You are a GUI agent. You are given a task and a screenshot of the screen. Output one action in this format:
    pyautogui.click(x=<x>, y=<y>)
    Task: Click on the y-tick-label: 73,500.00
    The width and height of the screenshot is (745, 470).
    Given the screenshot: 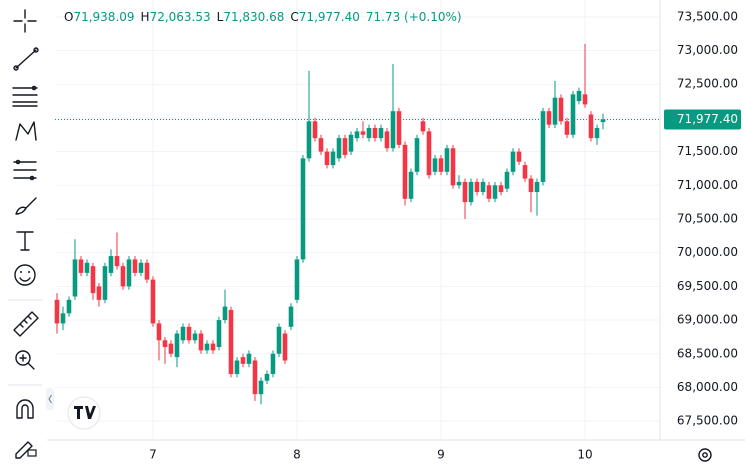 What is the action you would take?
    pyautogui.click(x=707, y=16)
    